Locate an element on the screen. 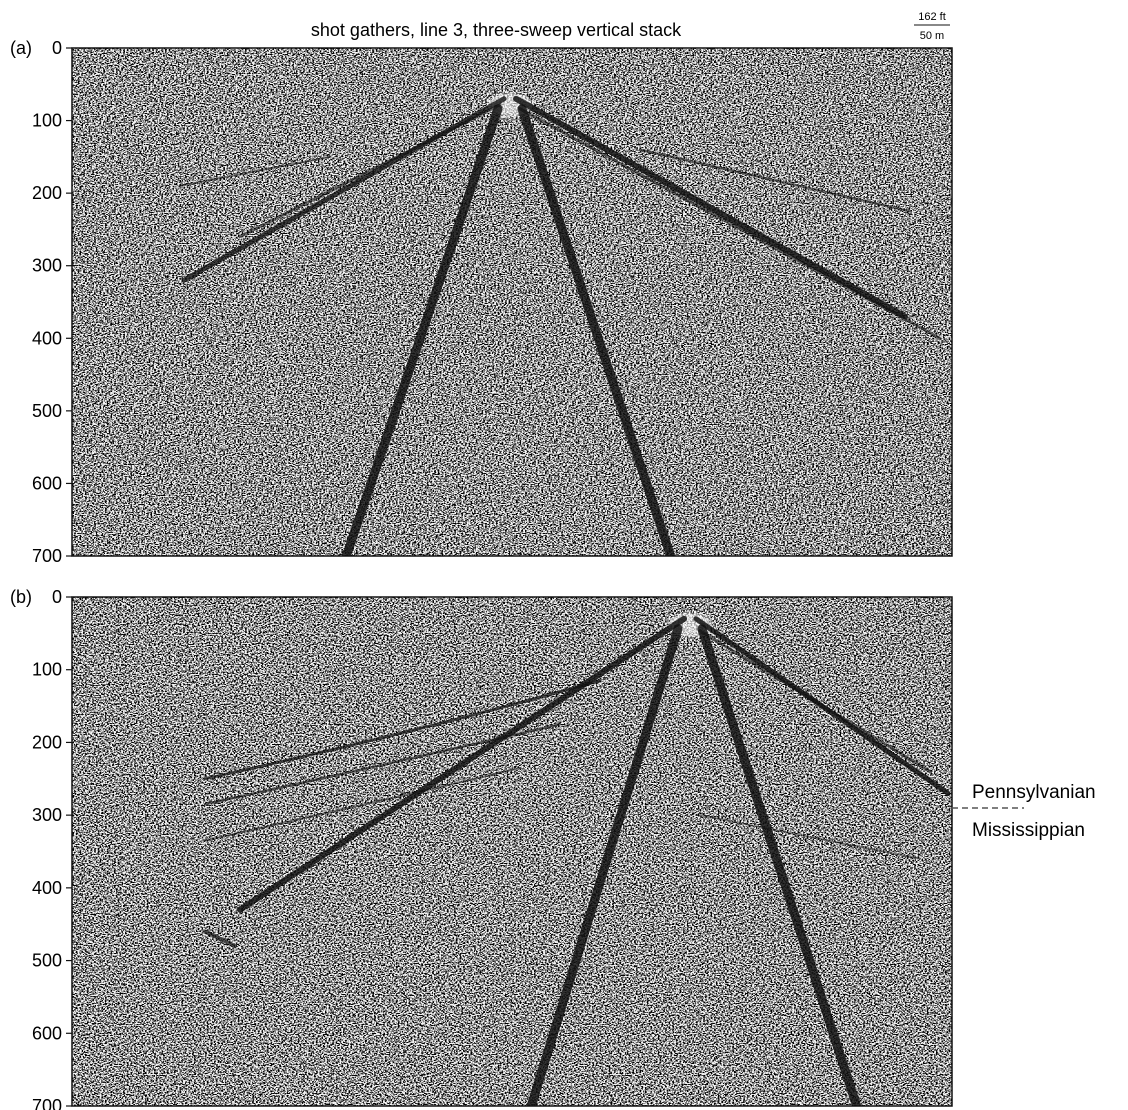 The width and height of the screenshot is (1128, 1110). panel-b-label: (b) is located at coordinates (21, 597).